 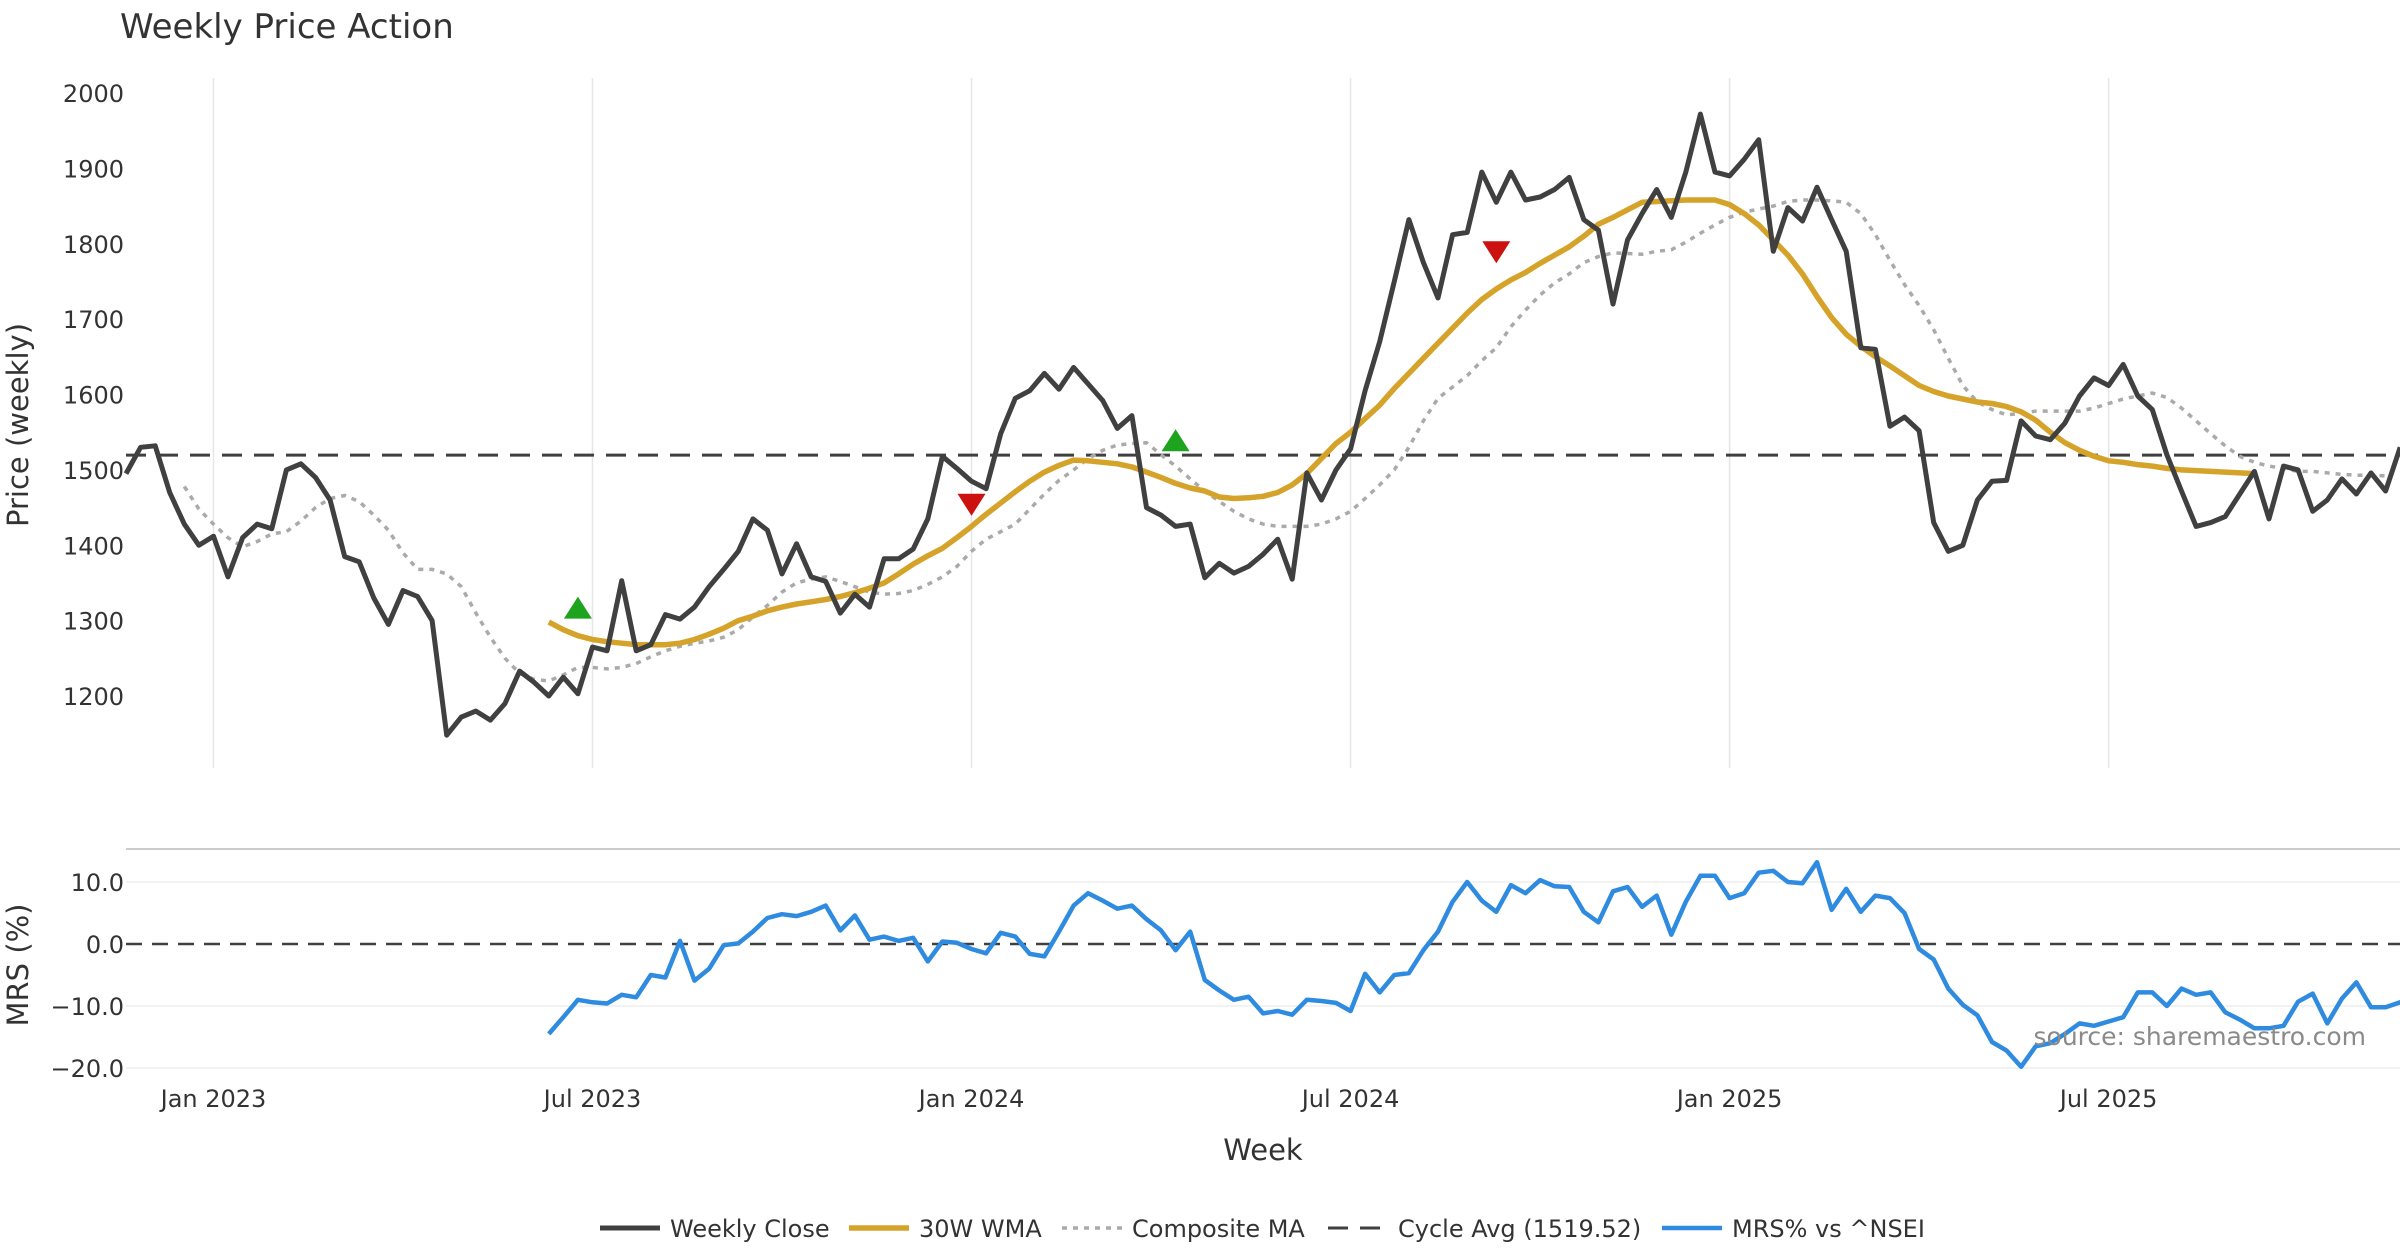 I want to click on mrs-line, so click(x=1473, y=964).